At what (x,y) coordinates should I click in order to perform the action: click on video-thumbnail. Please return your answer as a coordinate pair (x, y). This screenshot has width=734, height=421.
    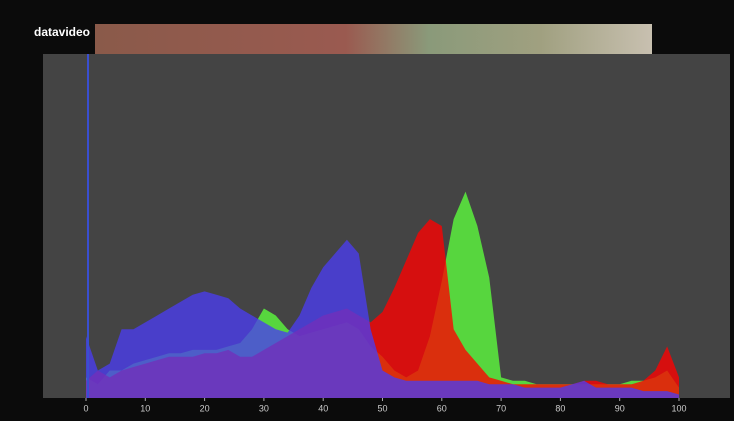
    Looking at the image, I should click on (373, 39).